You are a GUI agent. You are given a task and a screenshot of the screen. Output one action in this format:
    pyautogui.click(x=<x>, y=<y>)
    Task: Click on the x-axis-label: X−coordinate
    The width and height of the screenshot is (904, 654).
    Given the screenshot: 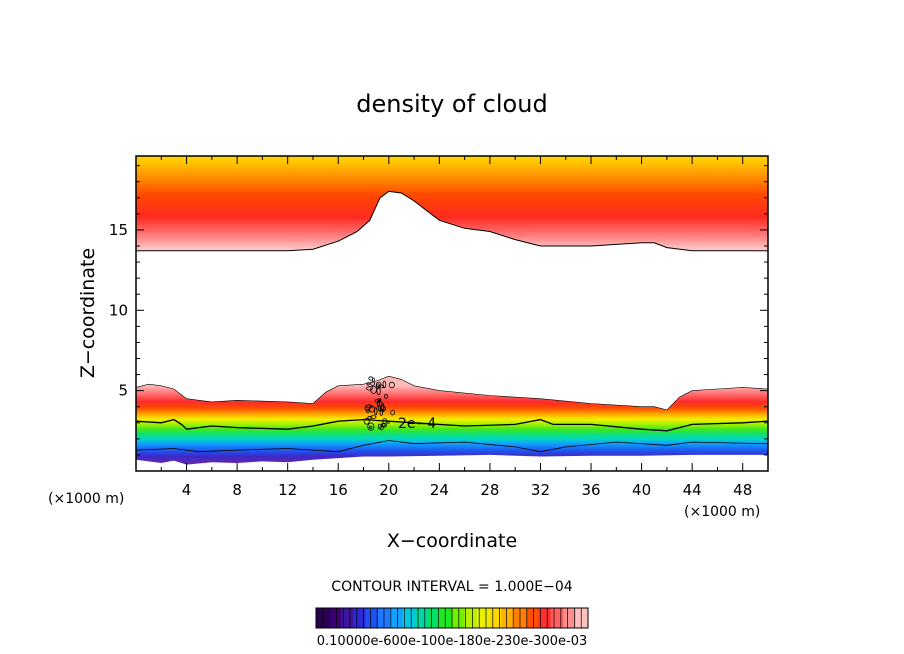 What is the action you would take?
    pyautogui.click(x=452, y=541)
    